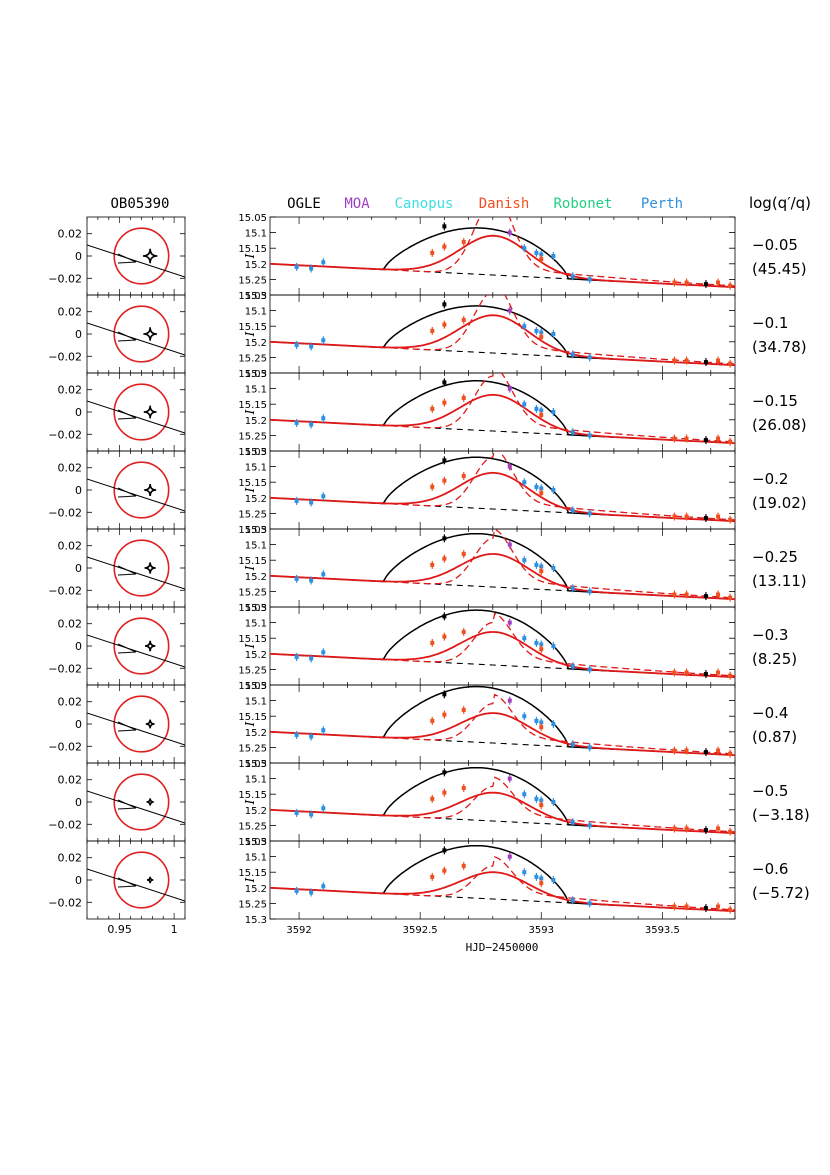 The height and width of the screenshot is (1175, 830). I want to click on log-ratio-label: −0.05, so click(775, 245).